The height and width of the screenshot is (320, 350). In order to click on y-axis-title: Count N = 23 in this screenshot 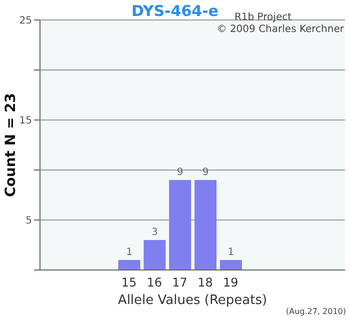, I will do `click(10, 145)`.